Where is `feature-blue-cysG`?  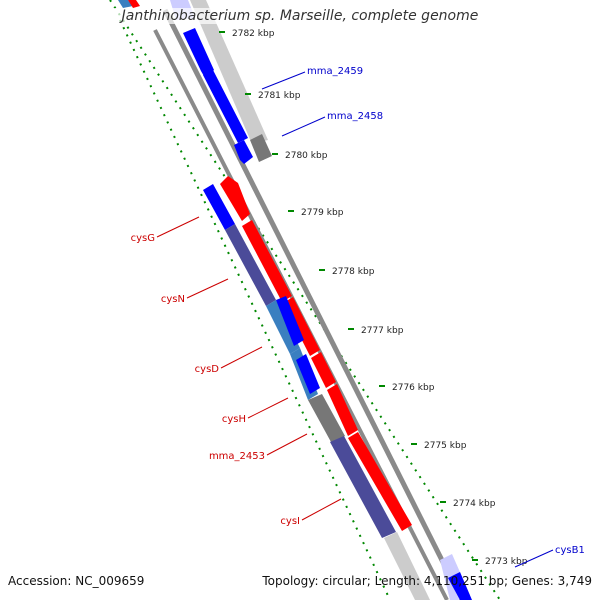
feature-blue-cysG is located at coordinates (219, 207).